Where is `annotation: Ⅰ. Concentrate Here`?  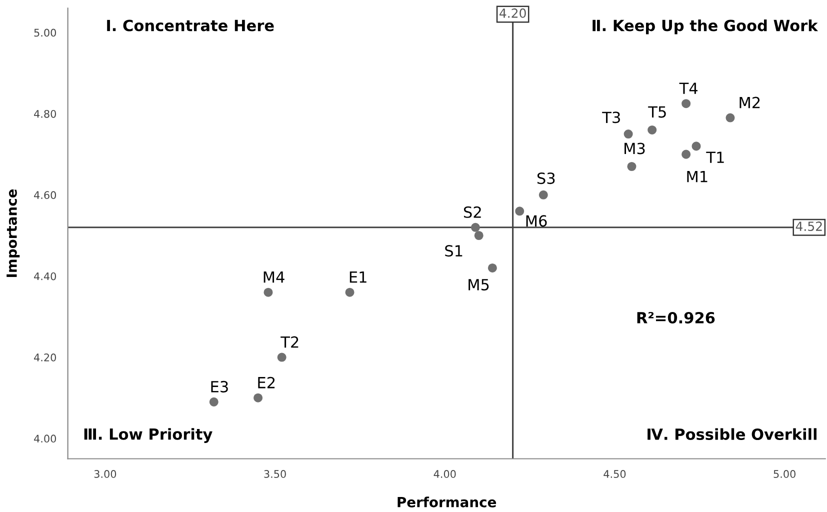 annotation: Ⅰ. Concentrate Here is located at coordinates (190, 26).